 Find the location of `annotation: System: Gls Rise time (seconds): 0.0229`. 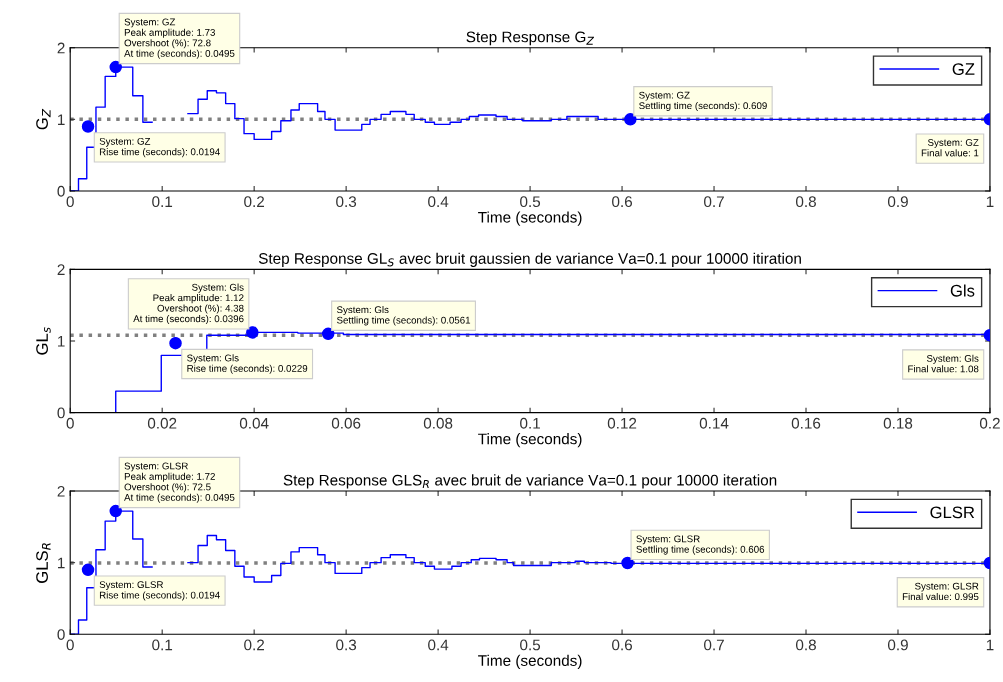

annotation: System: Gls Rise time (seconds): 0.0229 is located at coordinates (247, 364).